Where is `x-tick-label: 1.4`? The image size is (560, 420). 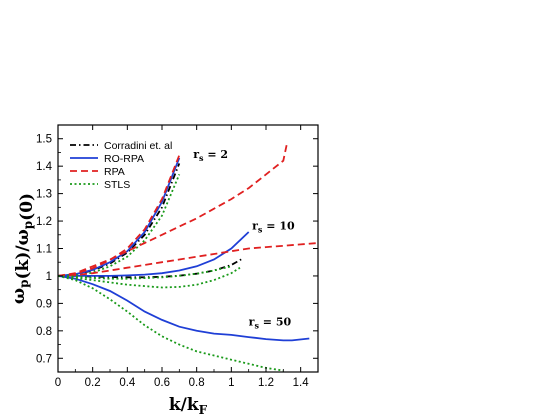 x-tick-label: 1.4 is located at coordinates (301, 383).